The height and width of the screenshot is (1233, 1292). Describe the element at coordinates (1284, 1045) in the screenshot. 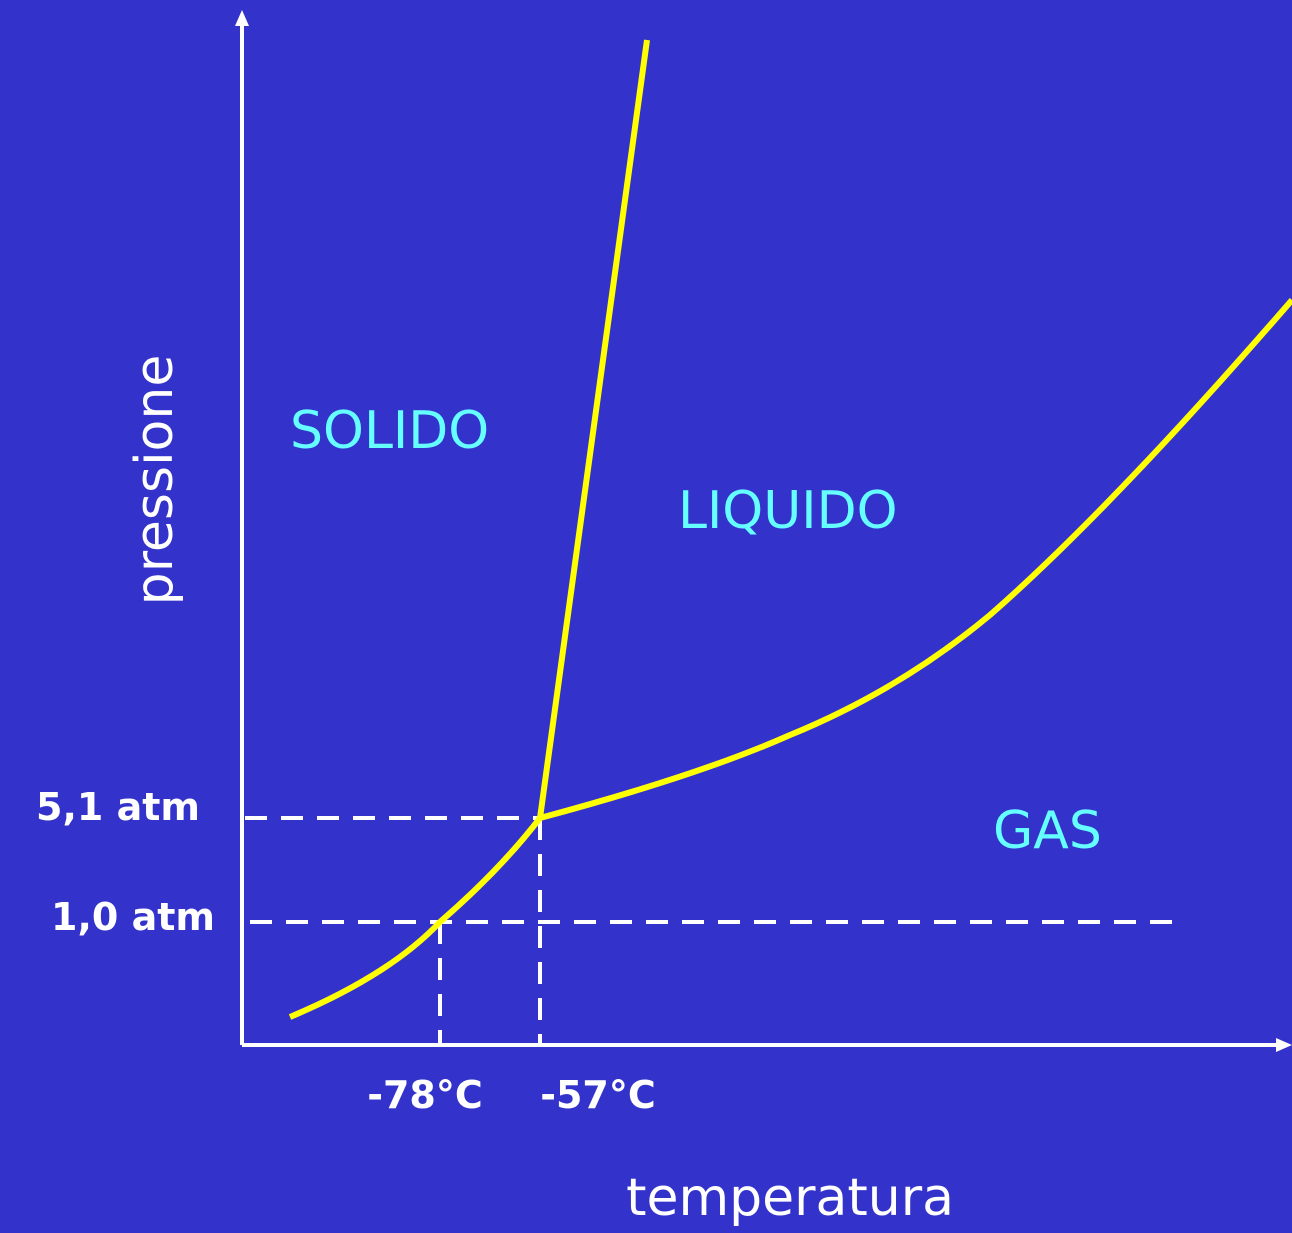

I see `x-arrow` at that location.